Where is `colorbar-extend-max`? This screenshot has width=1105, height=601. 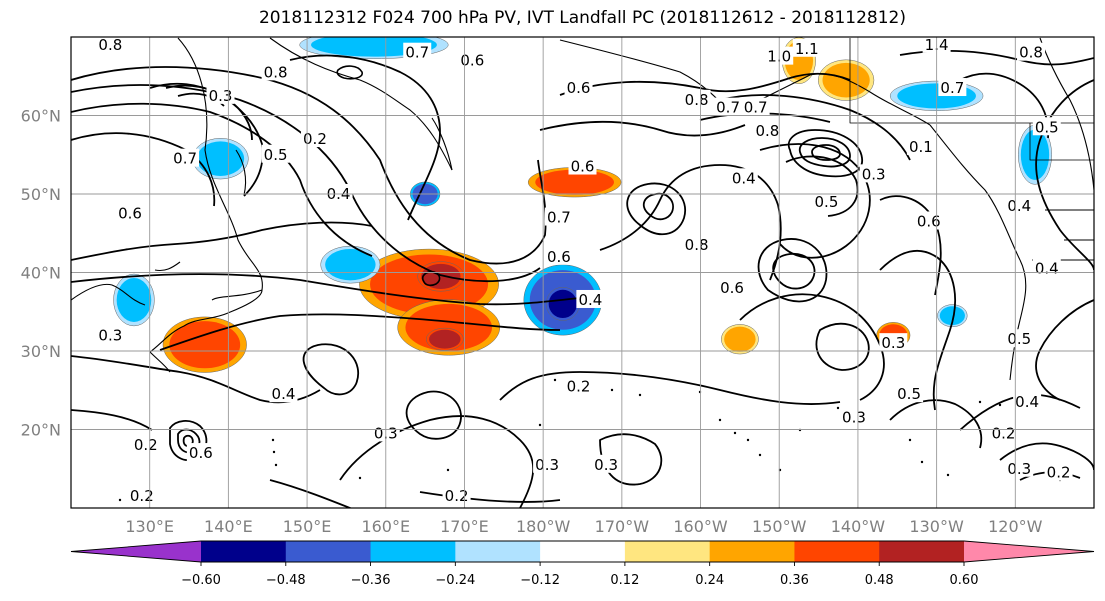 colorbar-extend-max is located at coordinates (1029, 551).